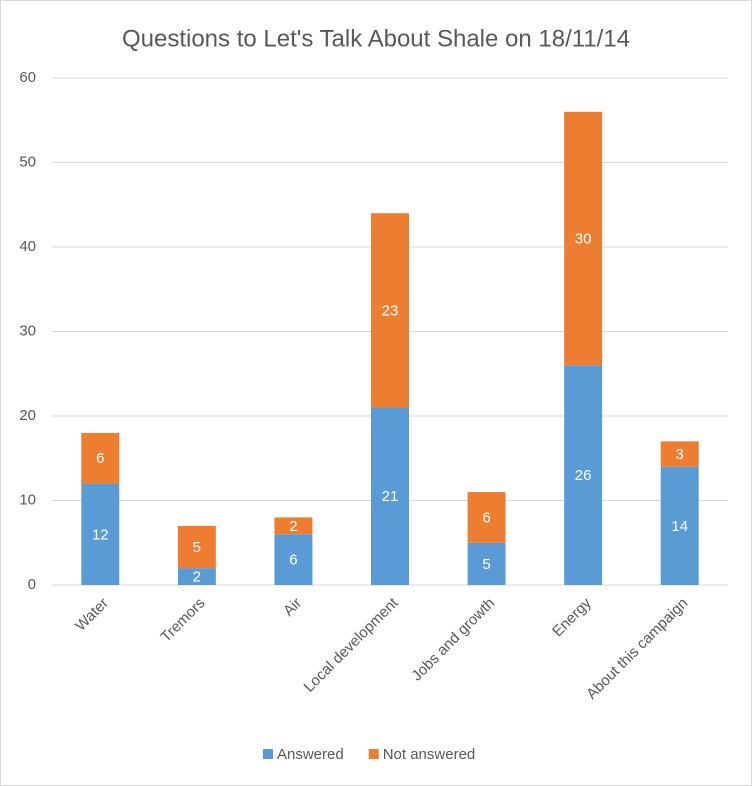  Describe the element at coordinates (27, 499) in the screenshot. I see `y-tick-label: 10` at that location.